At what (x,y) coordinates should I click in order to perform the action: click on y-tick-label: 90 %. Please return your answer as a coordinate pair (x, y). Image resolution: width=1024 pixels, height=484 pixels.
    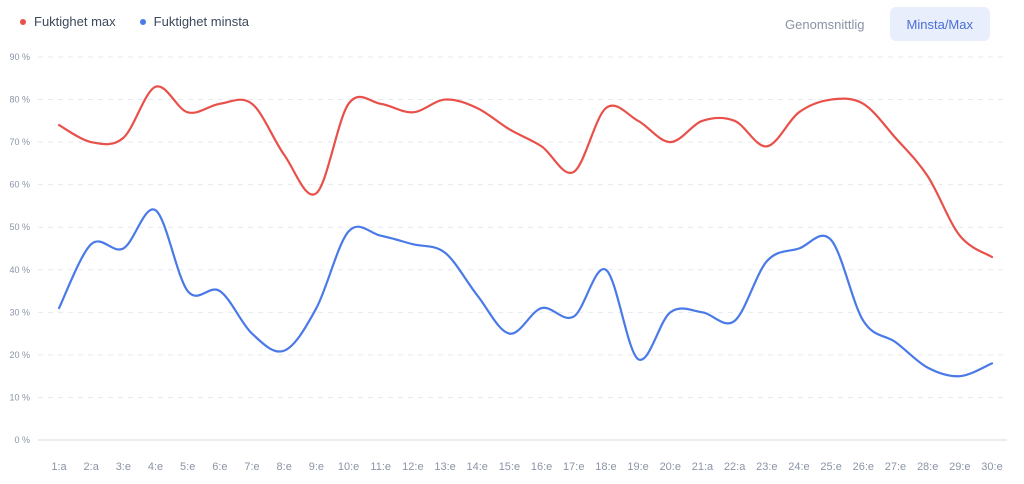
    Looking at the image, I should click on (19, 57).